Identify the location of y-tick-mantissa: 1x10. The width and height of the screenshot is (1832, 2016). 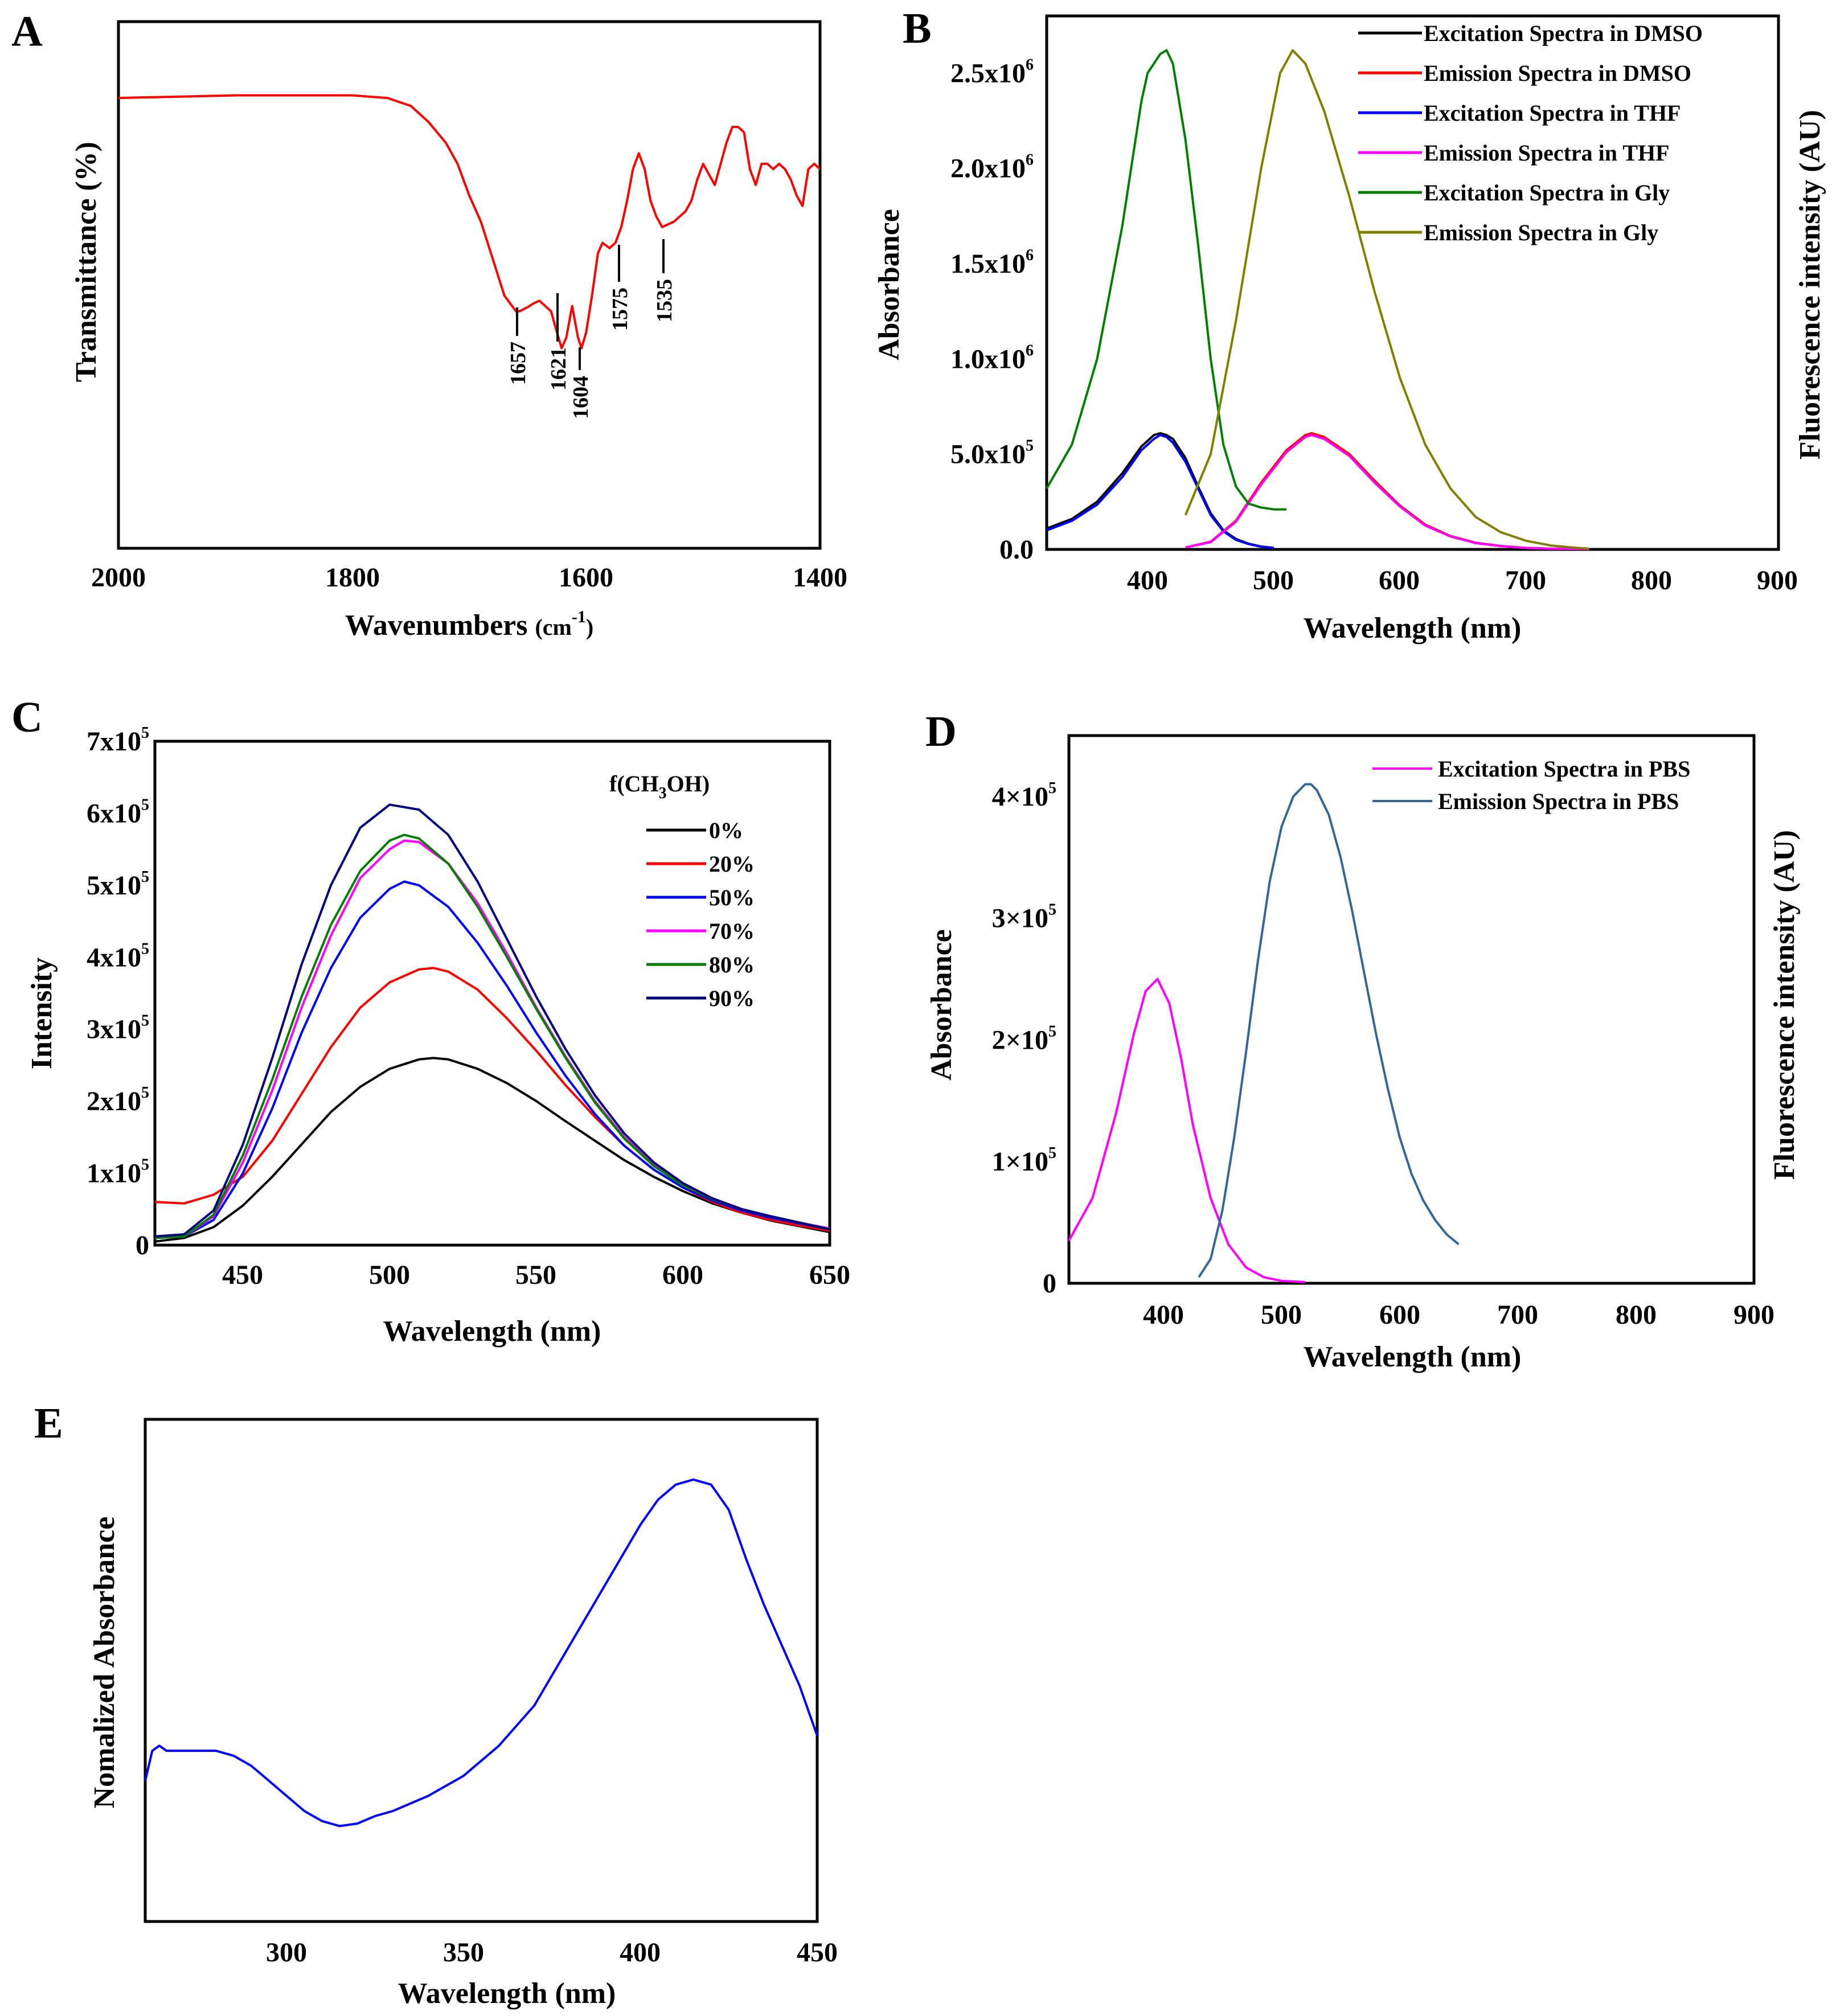
(114, 1174).